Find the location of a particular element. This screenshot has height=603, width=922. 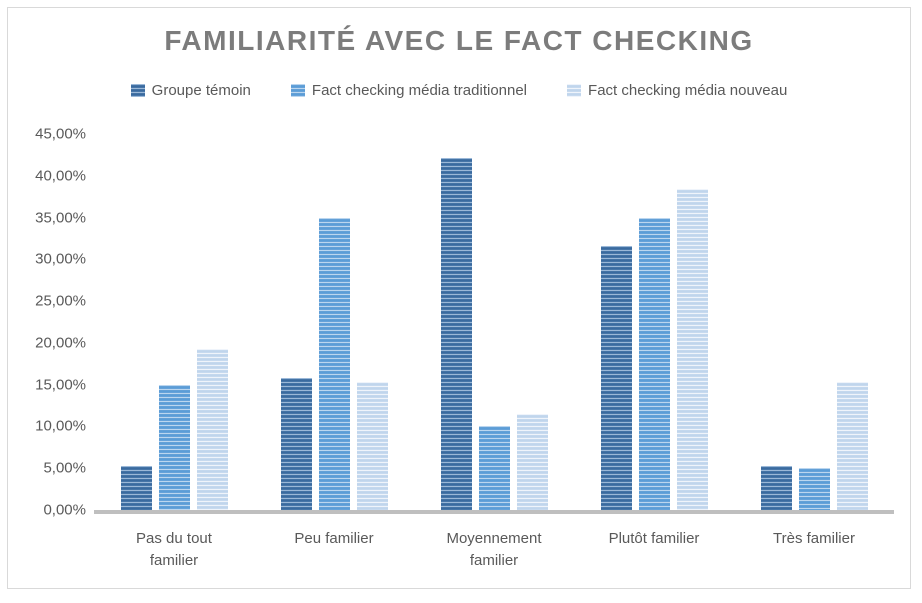

bar-fact-checking-media-nouveau-tres-familier is located at coordinates (852, 445).